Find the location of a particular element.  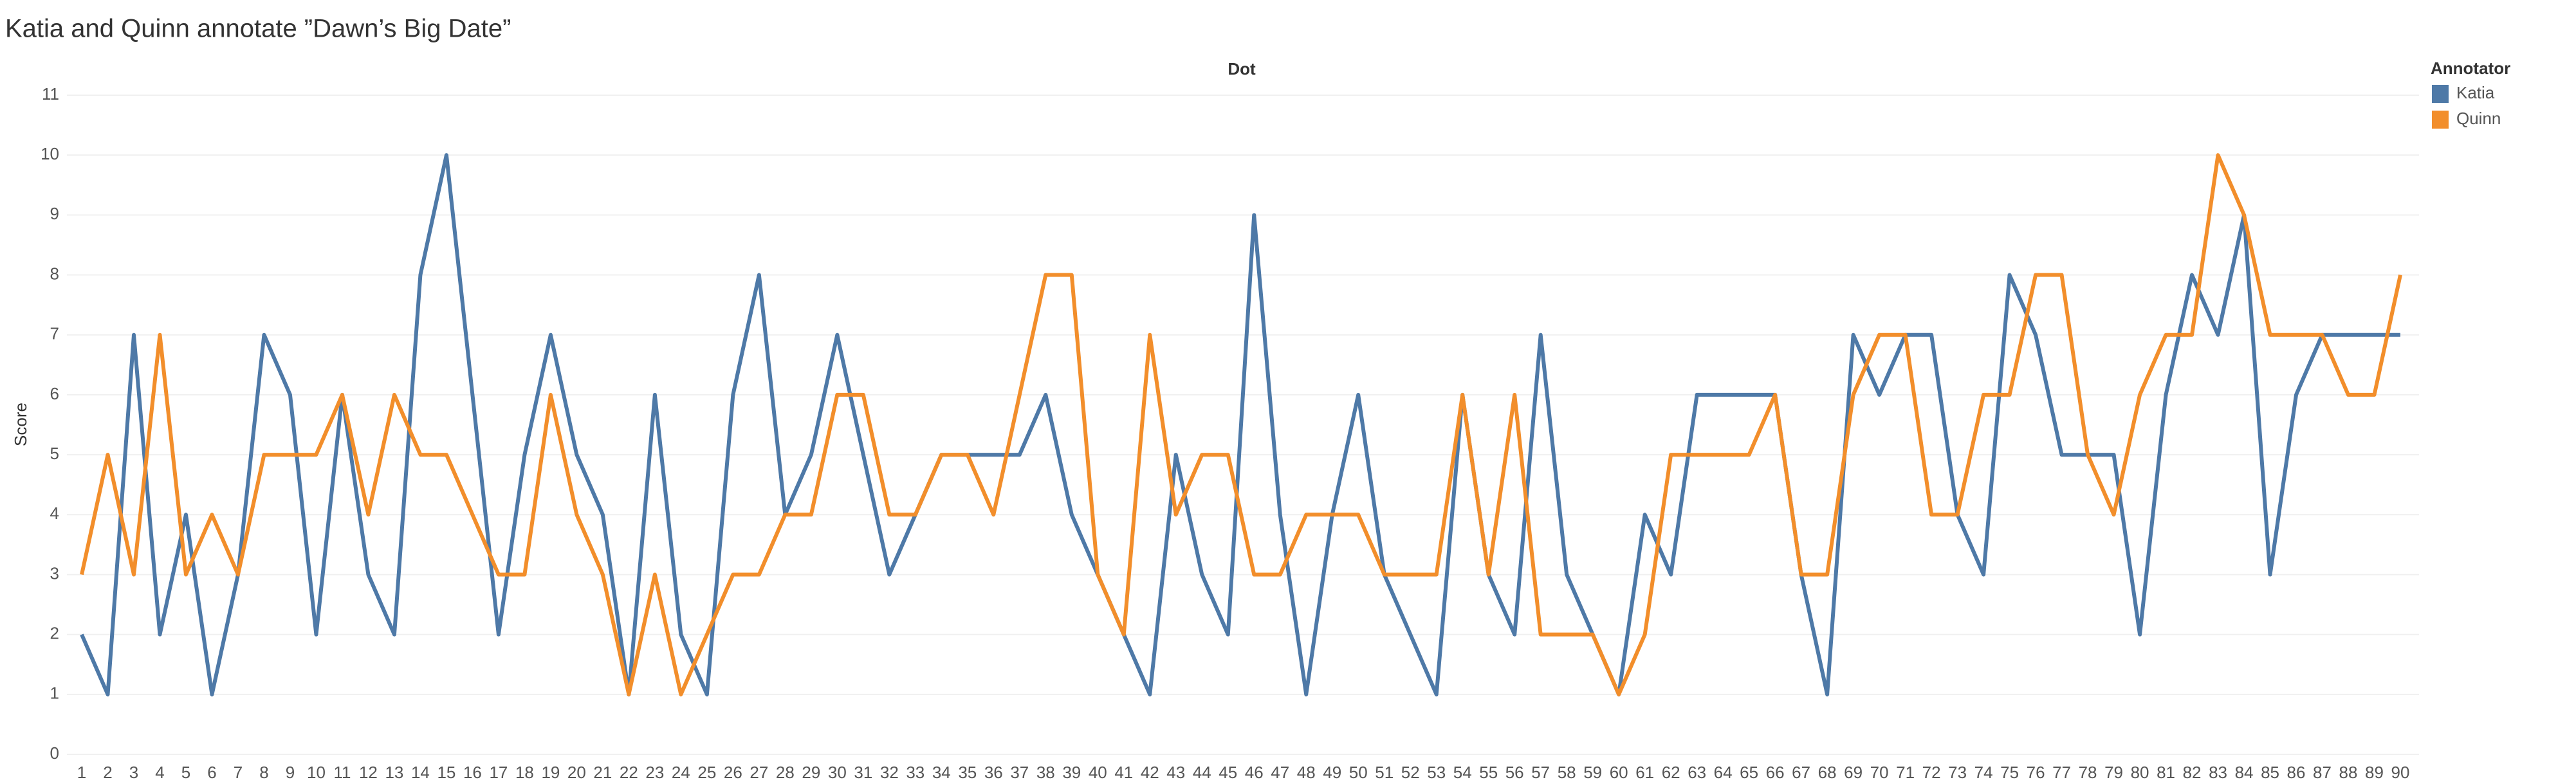

x-tick-label: 76 is located at coordinates (2036, 772).